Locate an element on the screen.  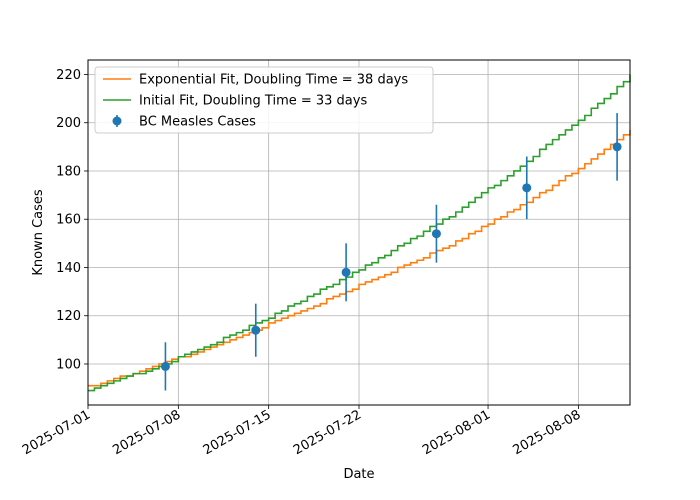
x-tick-label: 2025-07-22 is located at coordinates (327, 432).